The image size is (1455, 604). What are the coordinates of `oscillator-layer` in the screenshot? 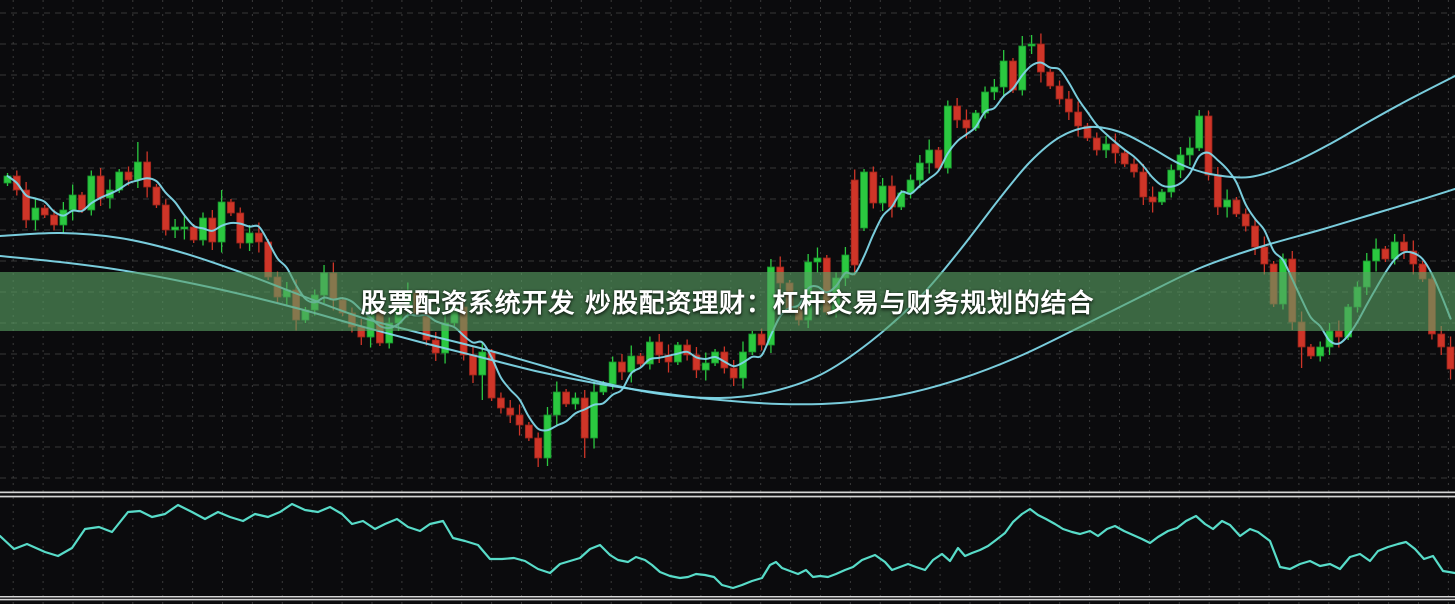 It's located at (727, 546).